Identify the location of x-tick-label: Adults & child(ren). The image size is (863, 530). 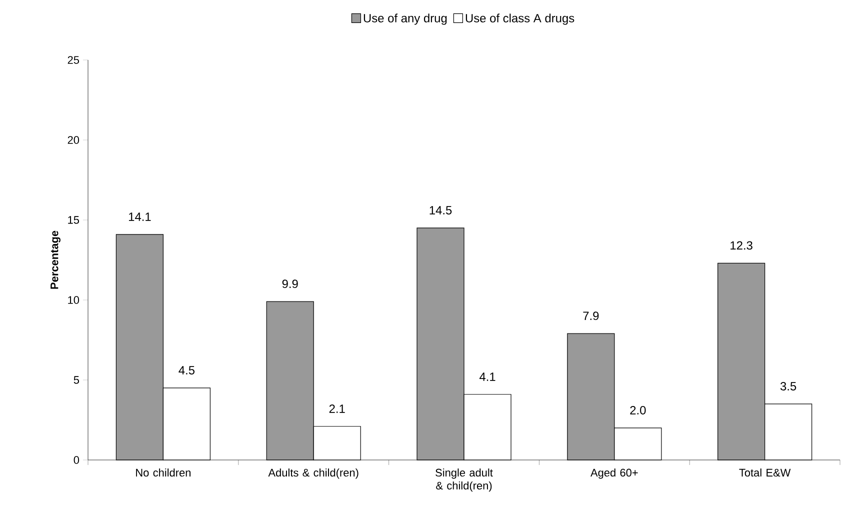
(313, 473).